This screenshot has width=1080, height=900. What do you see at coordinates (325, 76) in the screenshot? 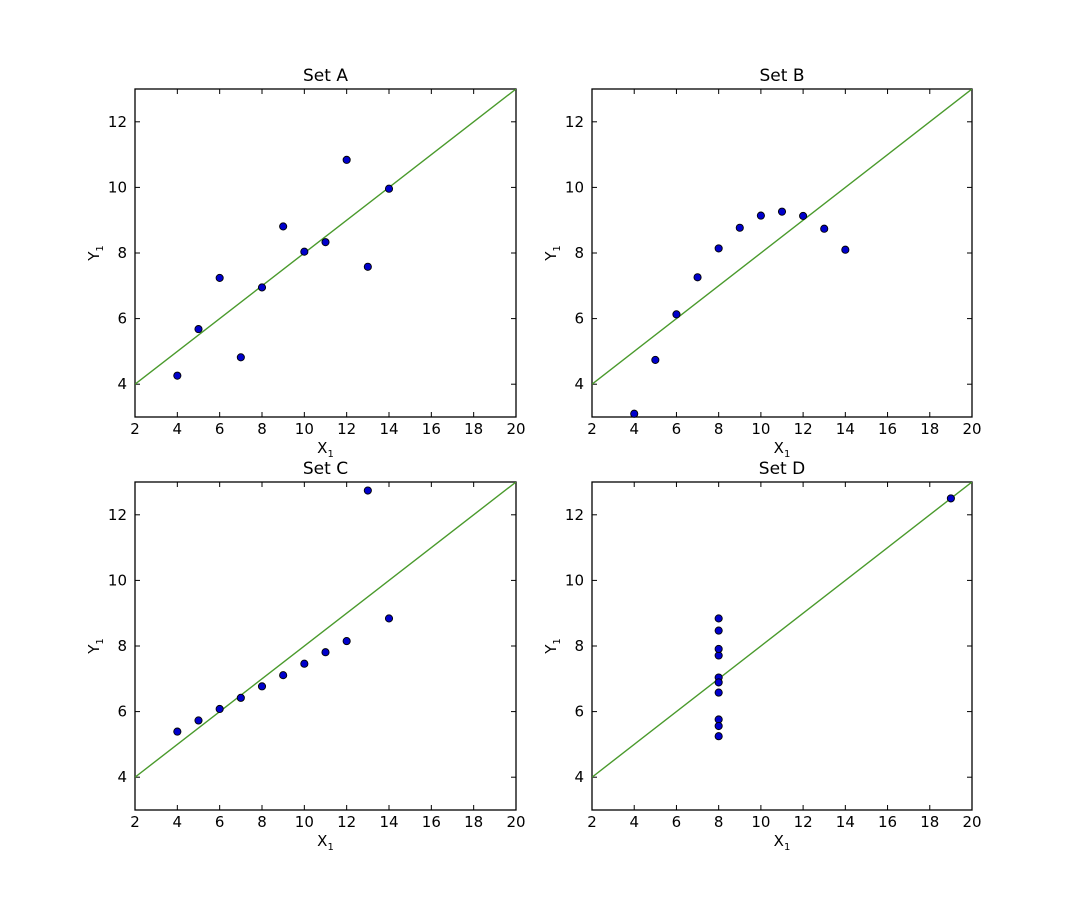
I see `panel-title: Set A` at bounding box center [325, 76].